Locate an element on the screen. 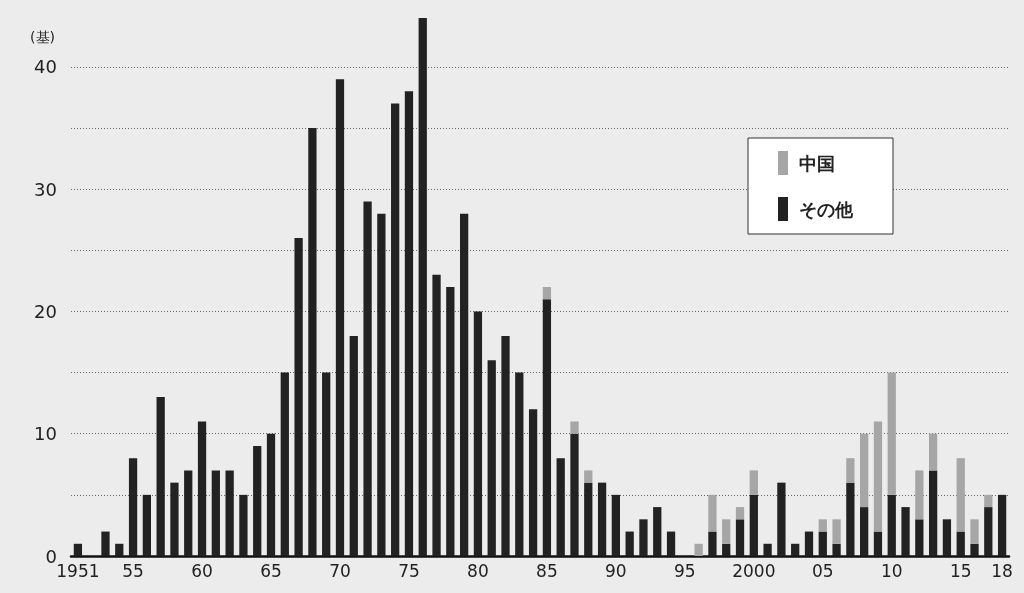  x-tick-label: 2000 is located at coordinates (754, 570).